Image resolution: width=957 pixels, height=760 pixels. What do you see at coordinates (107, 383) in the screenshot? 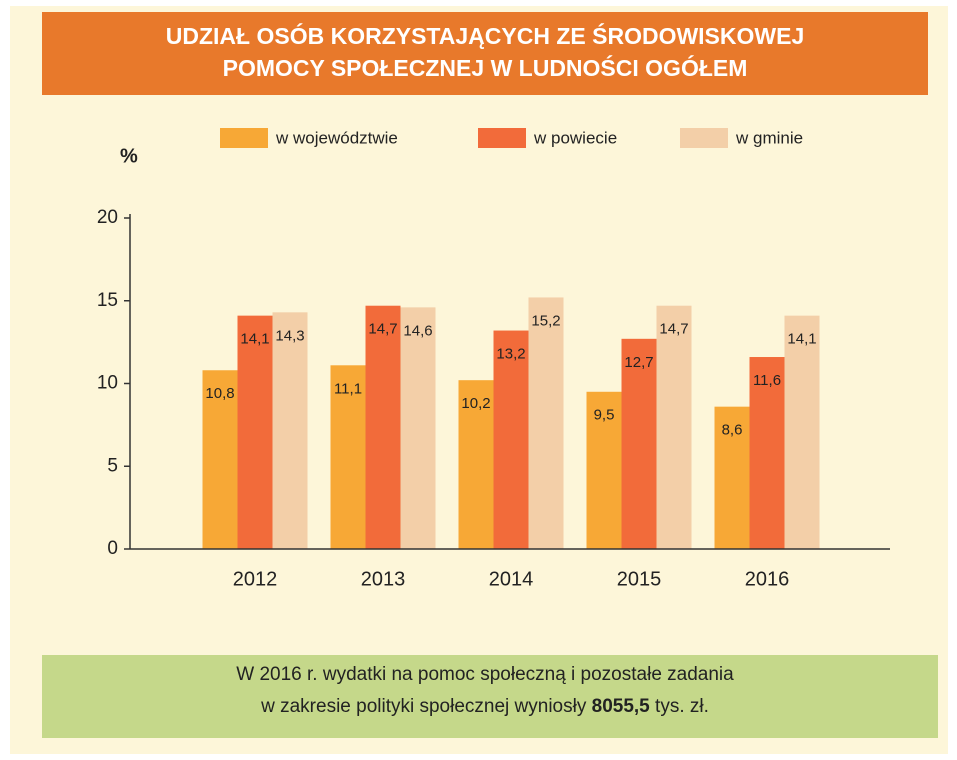
I see `y-tick-label: 10` at bounding box center [107, 383].